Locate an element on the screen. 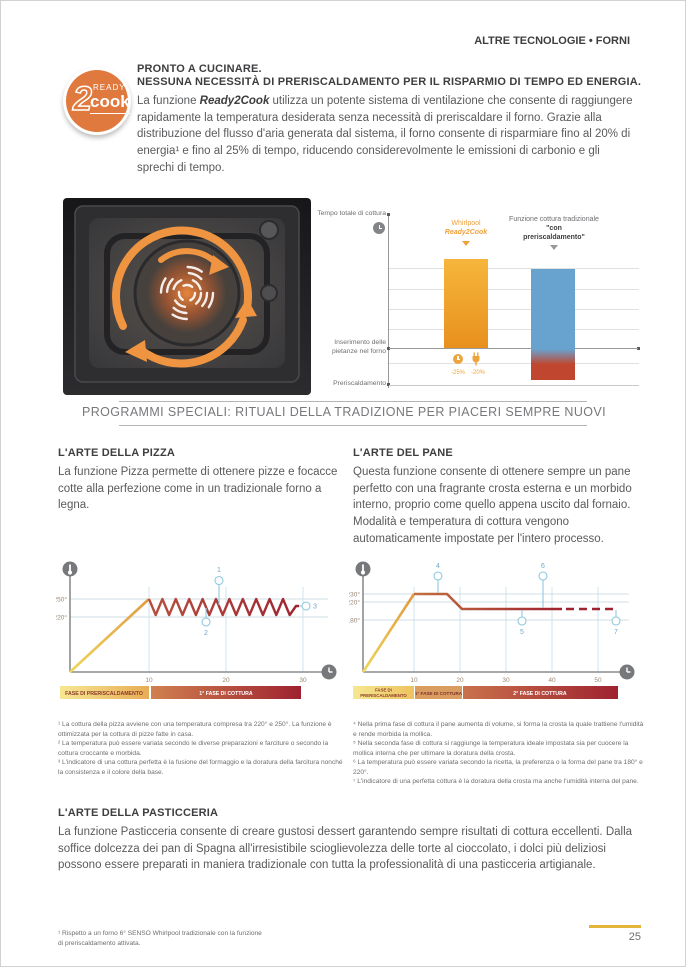  brand-name: Ready2Cook is located at coordinates (234, 101).